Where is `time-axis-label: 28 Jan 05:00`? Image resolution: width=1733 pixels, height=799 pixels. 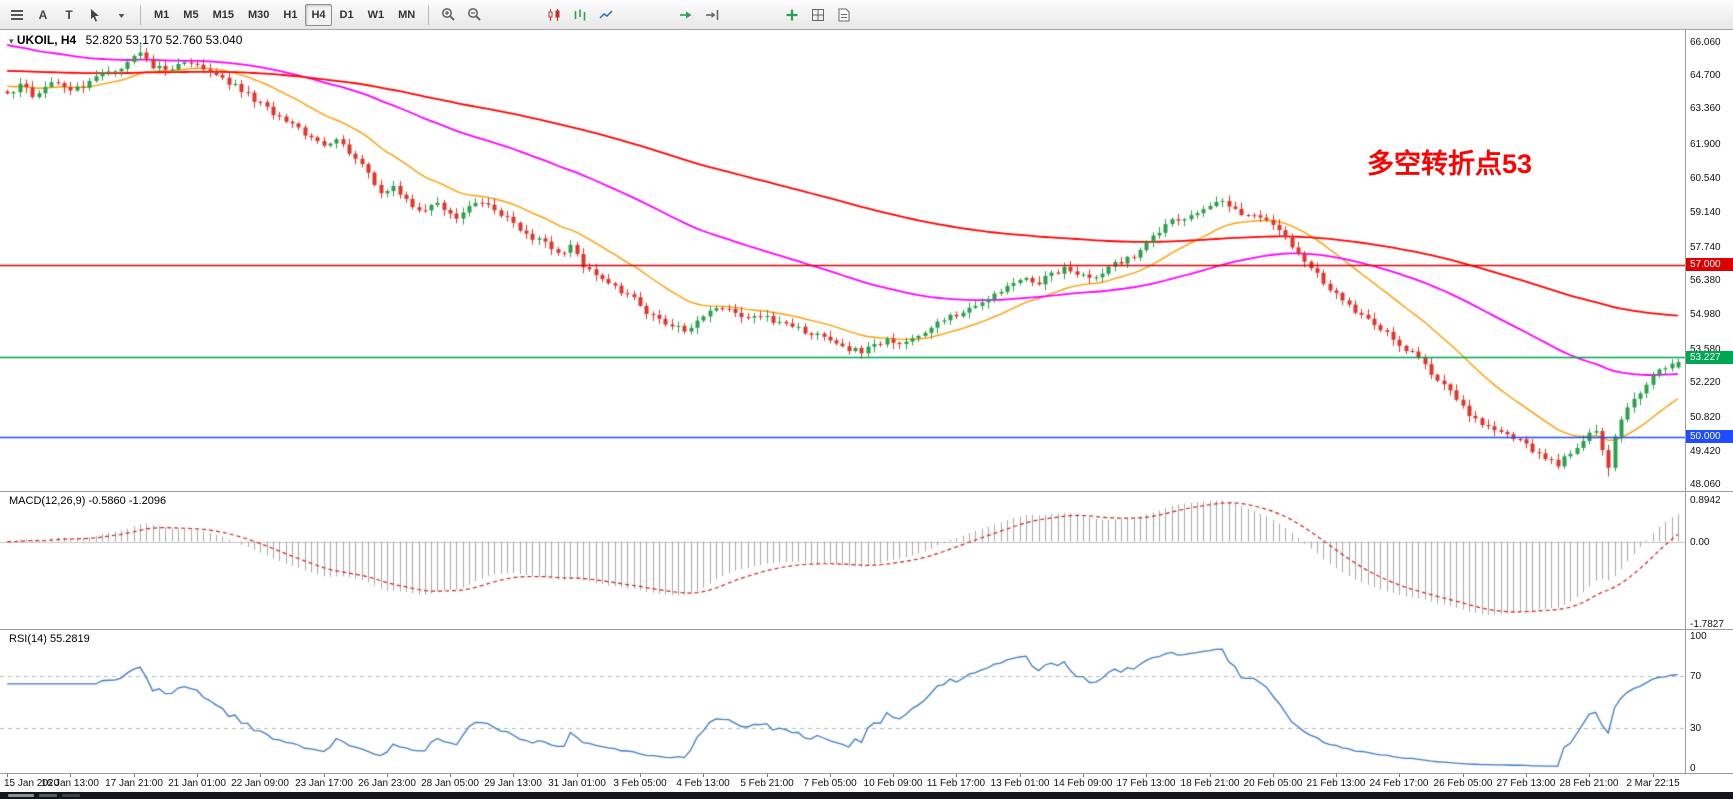
time-axis-label: 28 Jan 05:00 is located at coordinates (450, 783).